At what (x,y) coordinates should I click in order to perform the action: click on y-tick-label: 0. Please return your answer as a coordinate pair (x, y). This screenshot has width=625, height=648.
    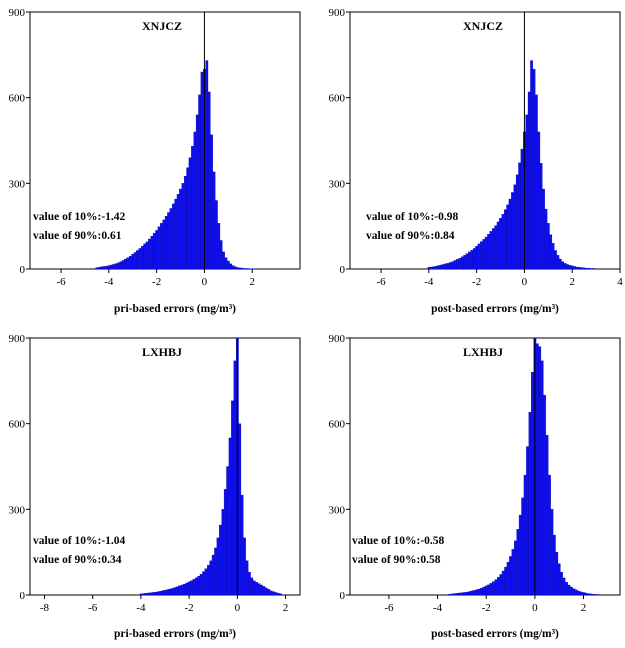
    Looking at the image, I should click on (23, 270).